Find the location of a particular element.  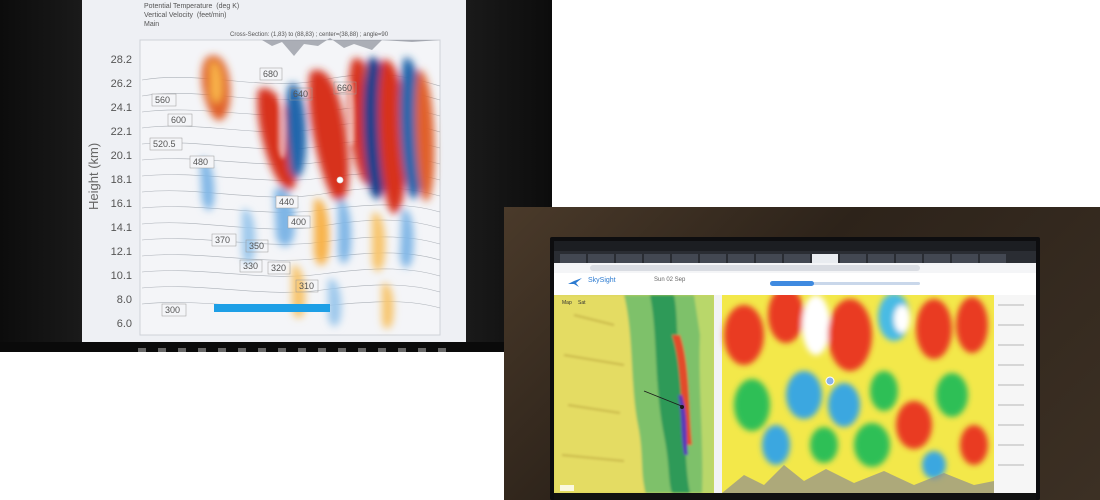

isentrope-label: 520.5 is located at coordinates (166, 144).